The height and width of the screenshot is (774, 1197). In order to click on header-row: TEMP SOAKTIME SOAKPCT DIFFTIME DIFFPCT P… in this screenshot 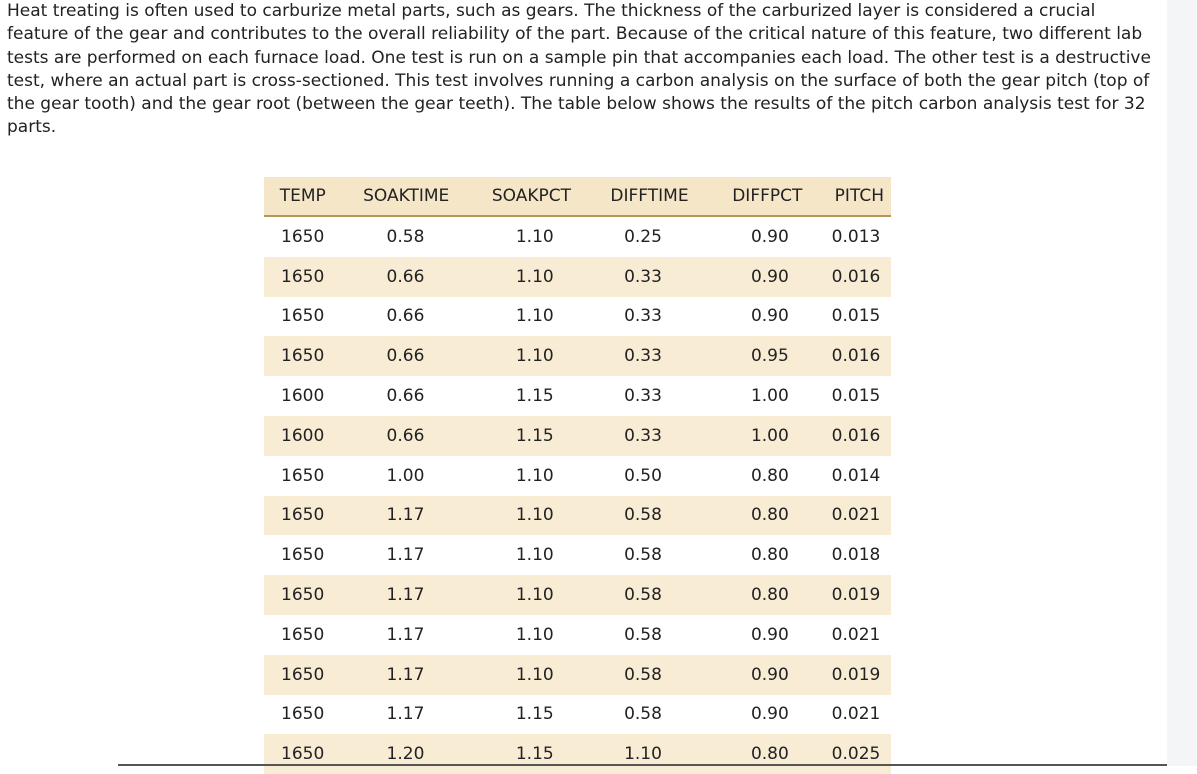, I will do `click(577, 197)`.